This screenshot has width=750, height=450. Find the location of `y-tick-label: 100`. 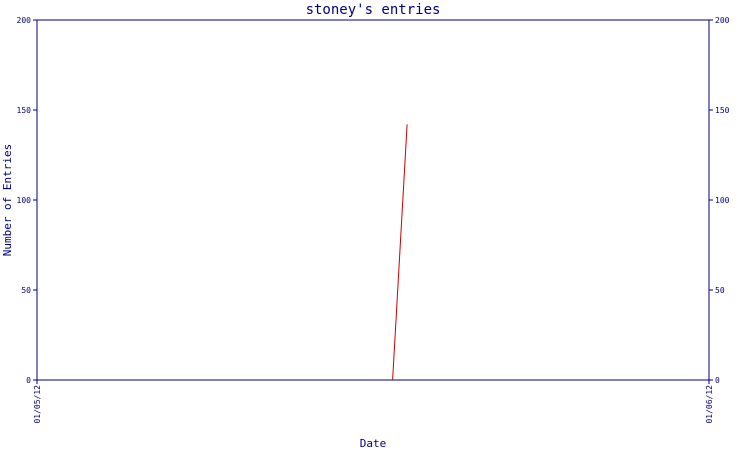

y-tick-label: 100 is located at coordinates (24, 200).